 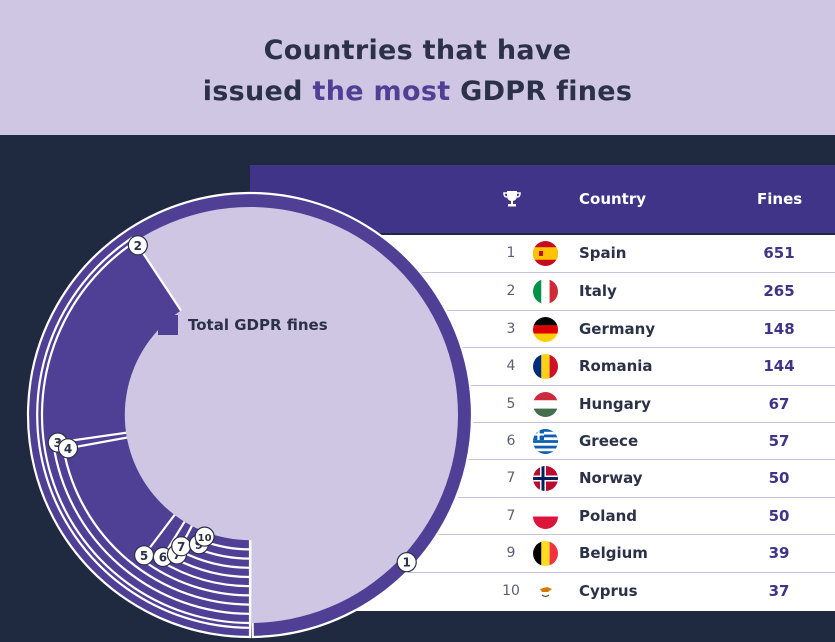 What do you see at coordinates (545, 292) in the screenshot?
I see `flag-it-icon` at bounding box center [545, 292].